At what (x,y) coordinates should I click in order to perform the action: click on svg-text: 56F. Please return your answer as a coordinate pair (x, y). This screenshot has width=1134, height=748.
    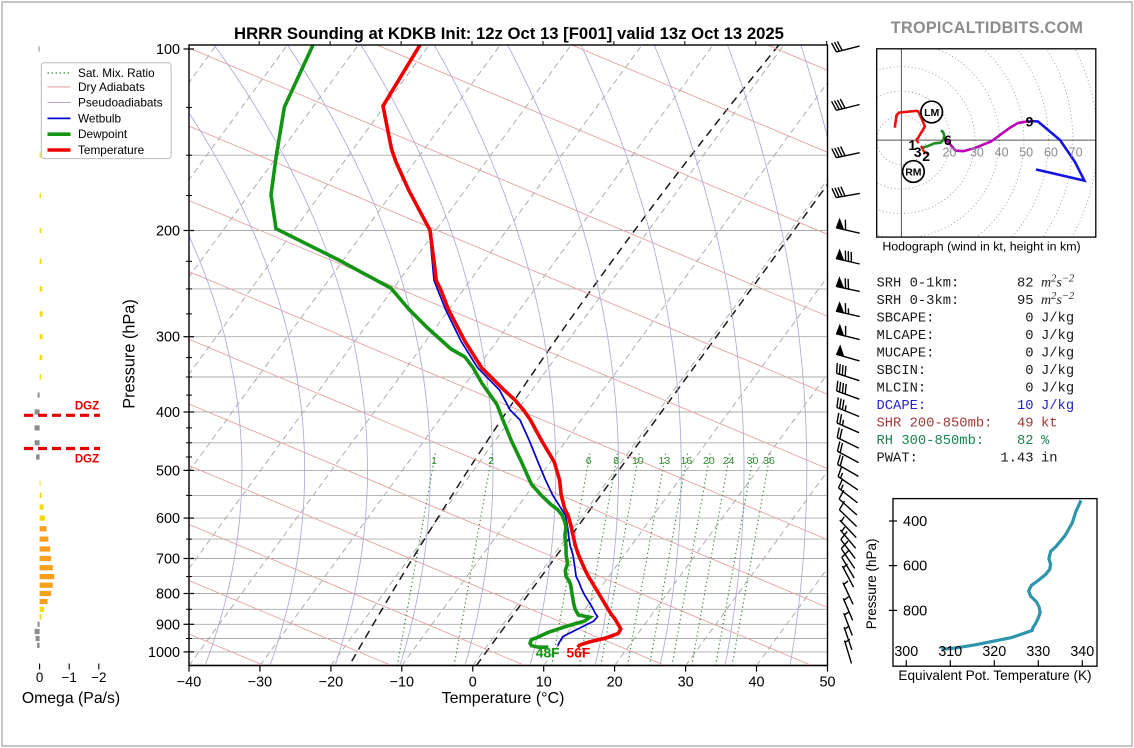
    Looking at the image, I should click on (579, 653).